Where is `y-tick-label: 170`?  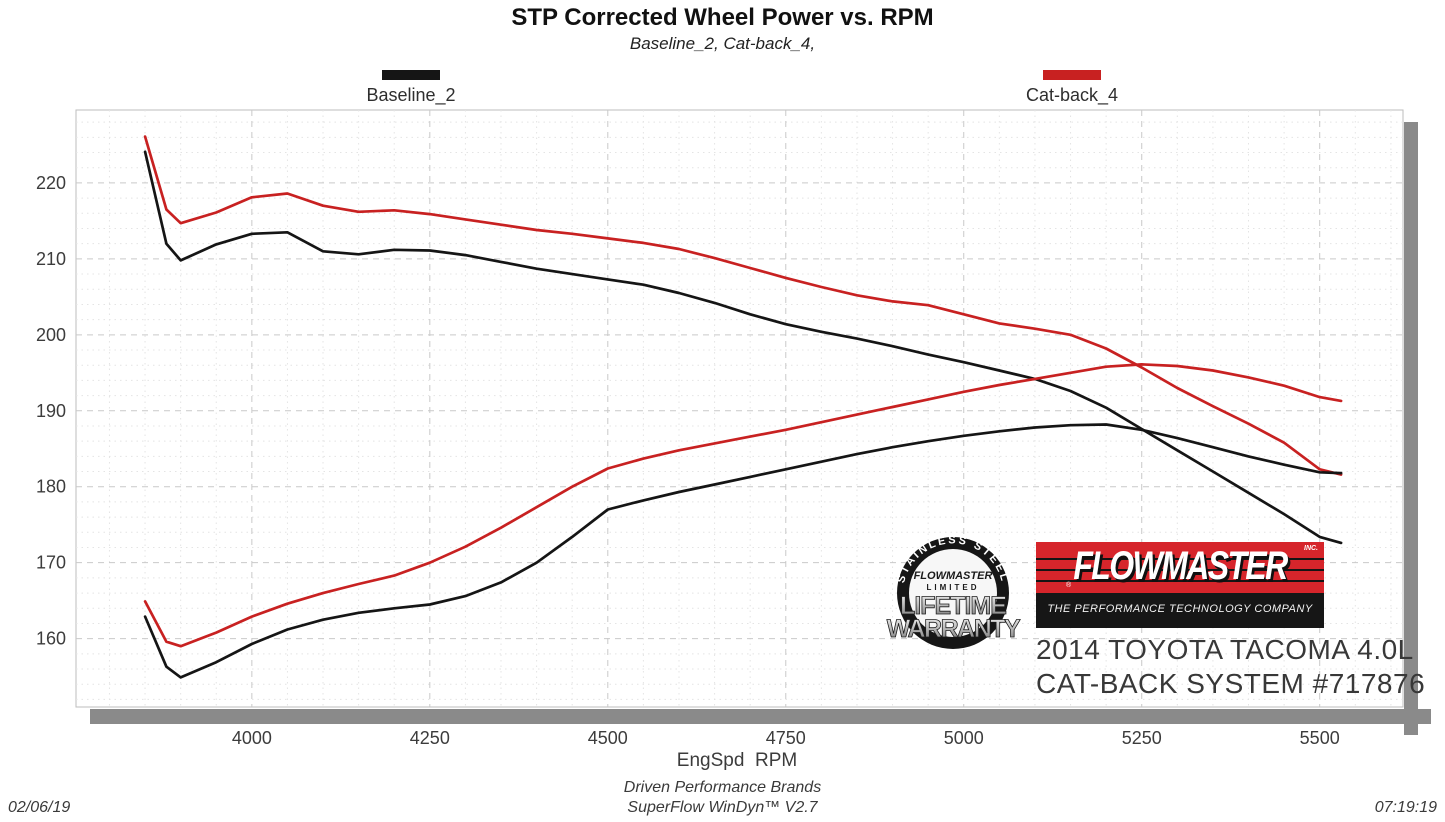 y-tick-label: 170 is located at coordinates (51, 563).